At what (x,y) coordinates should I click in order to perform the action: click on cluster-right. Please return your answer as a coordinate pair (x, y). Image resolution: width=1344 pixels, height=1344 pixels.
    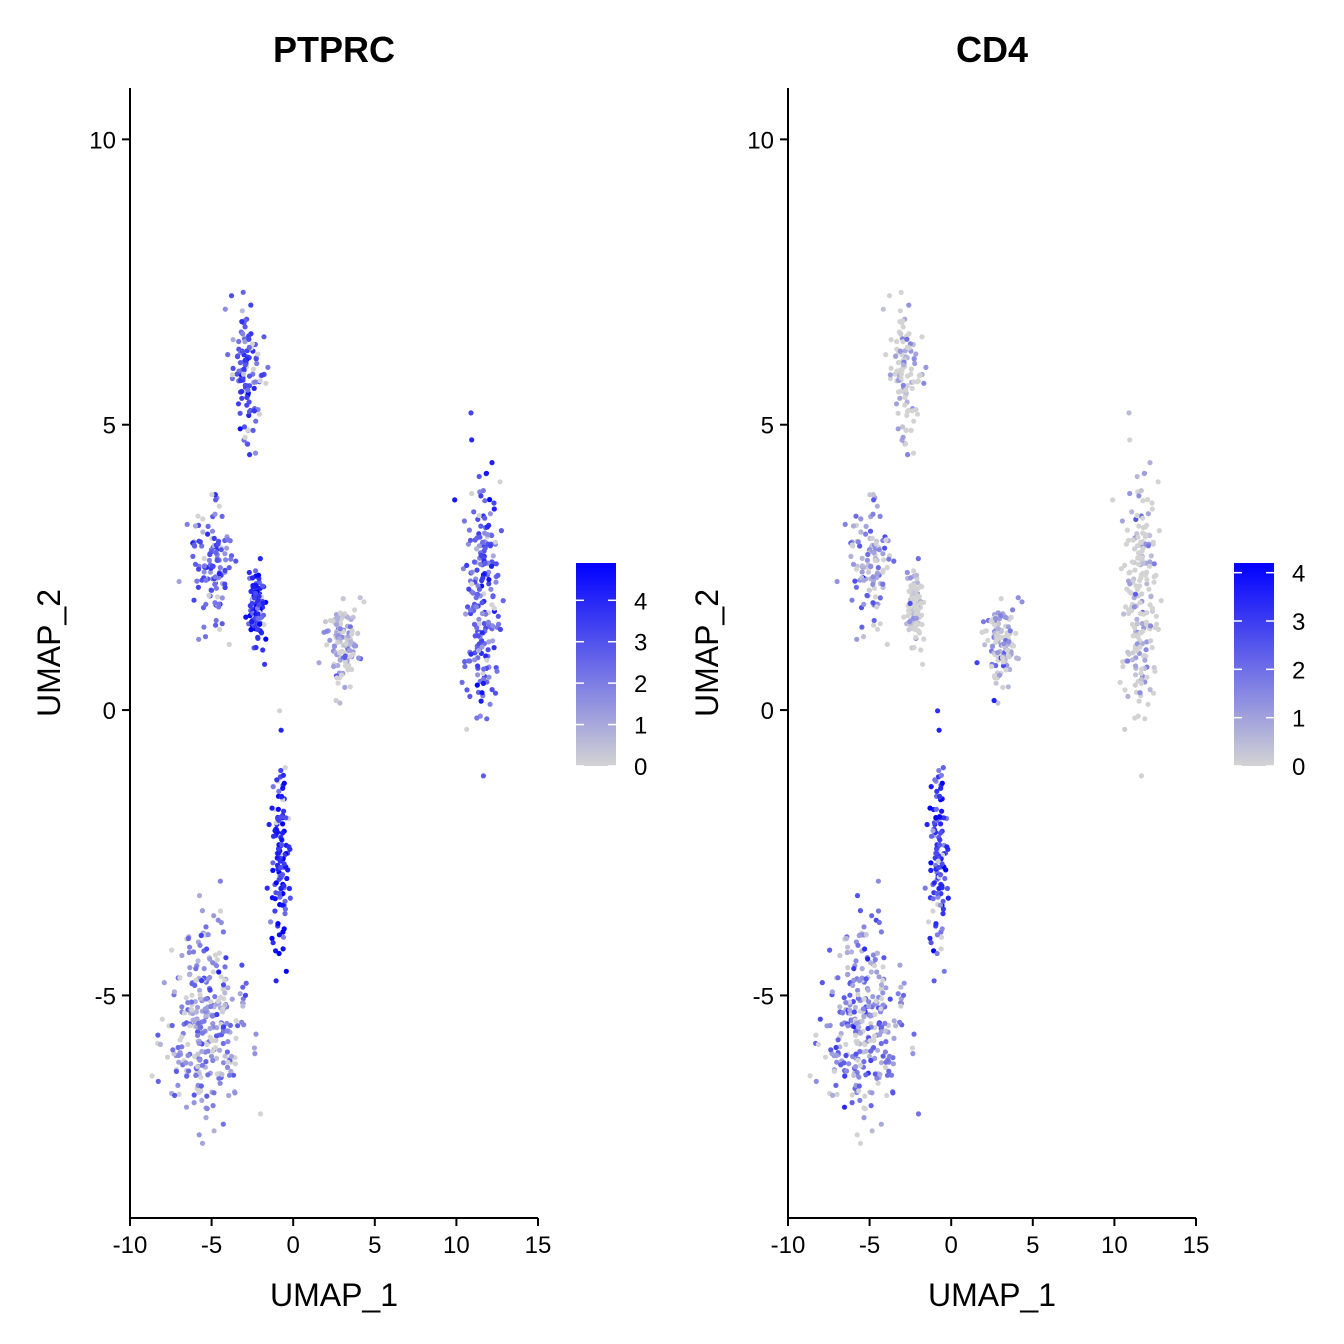
    Looking at the image, I should click on (479, 594).